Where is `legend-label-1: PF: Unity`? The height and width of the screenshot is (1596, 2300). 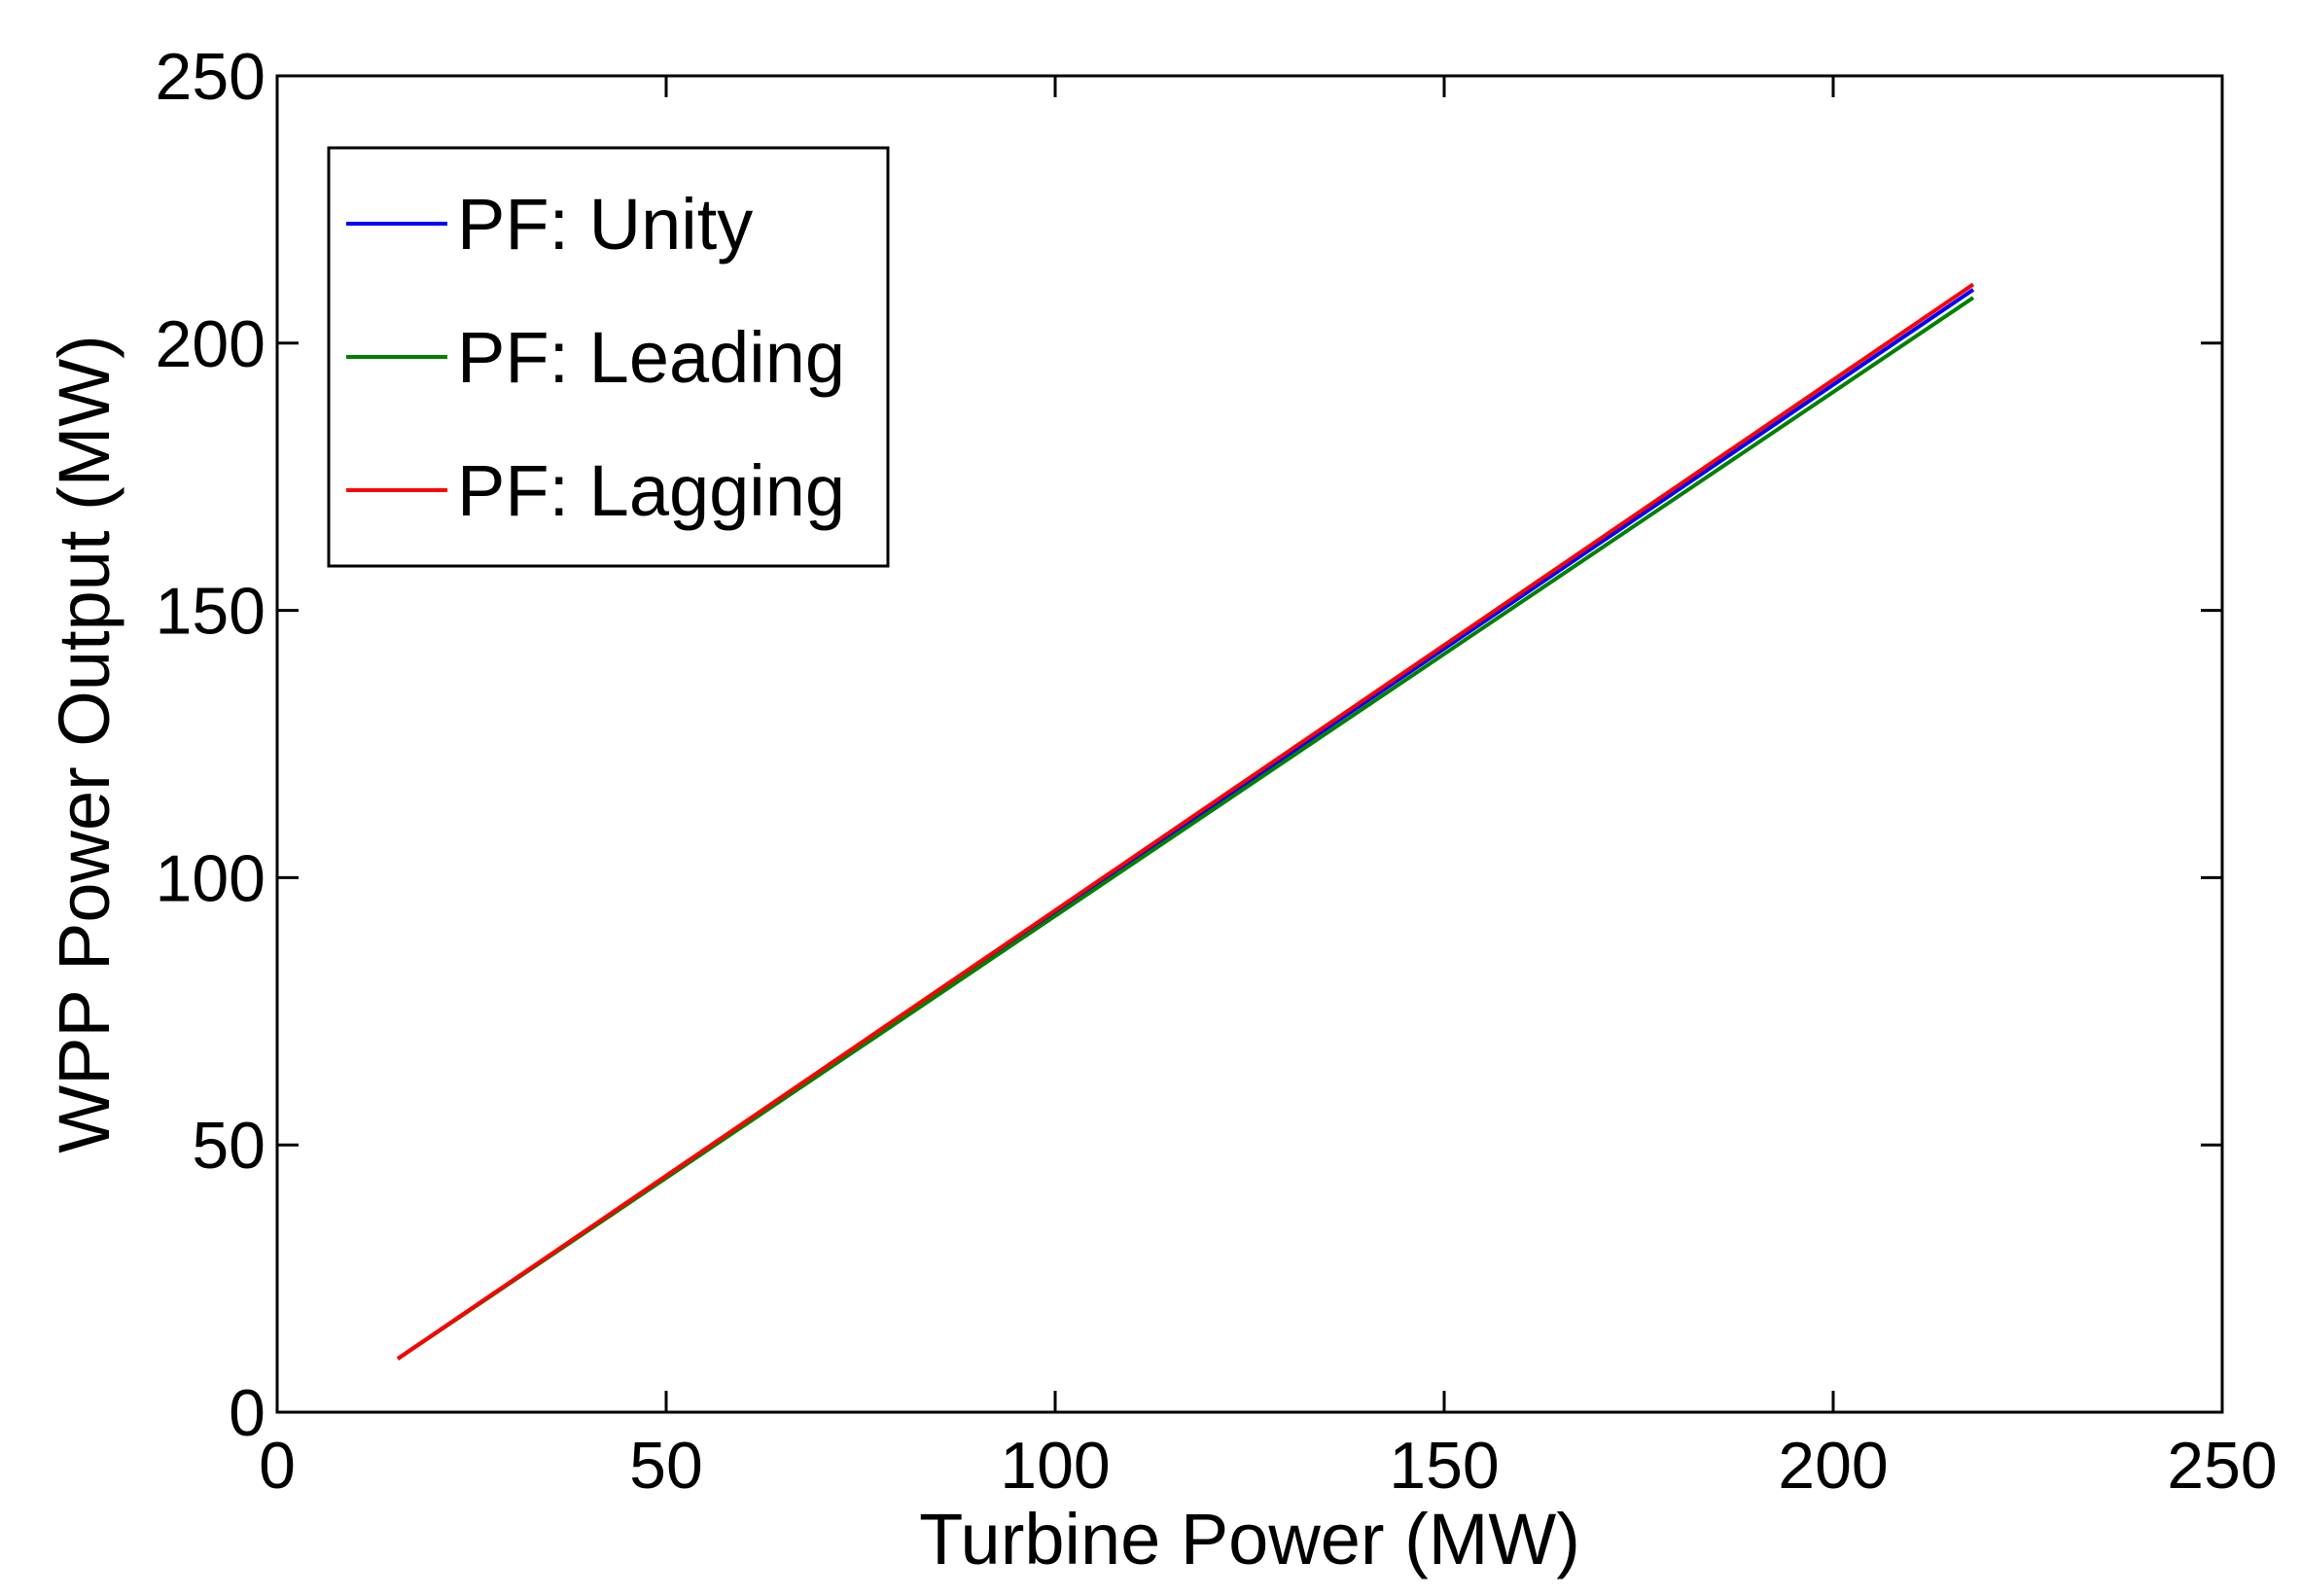 legend-label-1: PF: Unity is located at coordinates (605, 224).